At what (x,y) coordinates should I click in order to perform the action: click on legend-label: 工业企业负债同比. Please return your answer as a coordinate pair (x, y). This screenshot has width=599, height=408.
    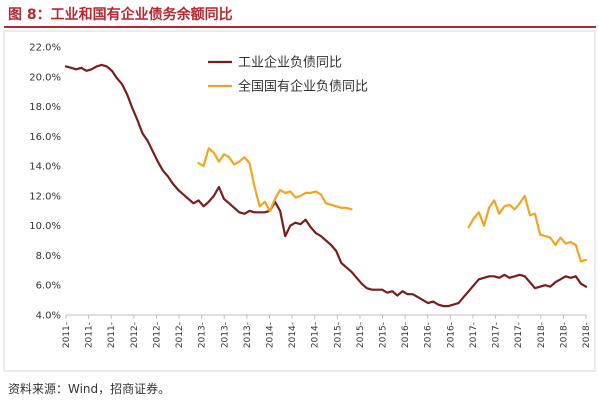
    Looking at the image, I should click on (290, 63).